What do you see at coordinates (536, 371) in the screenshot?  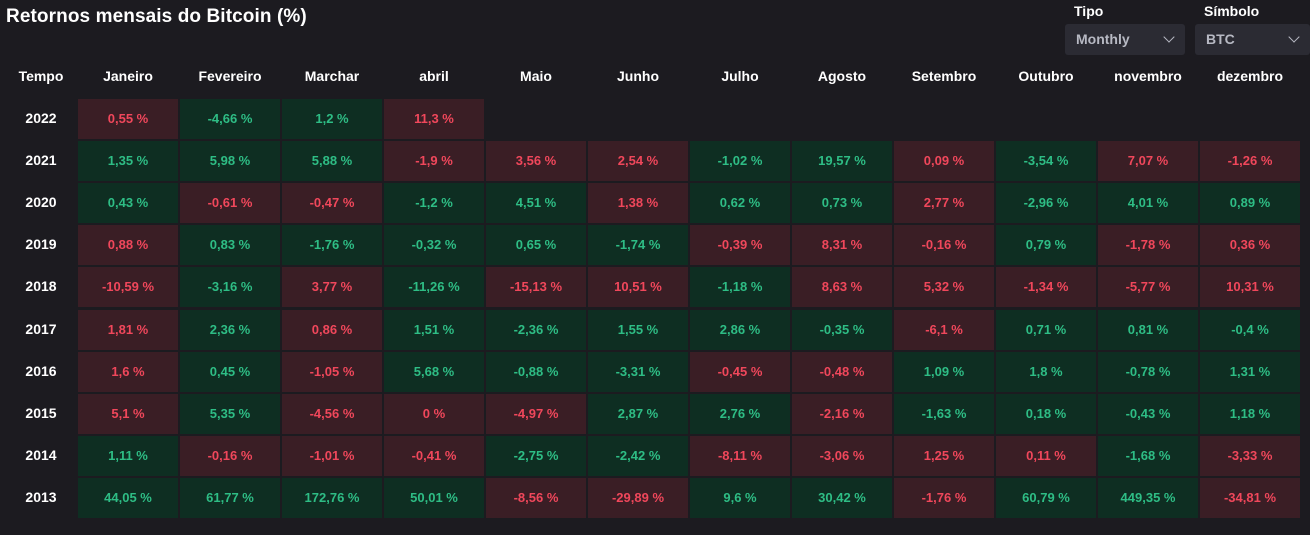 I see `return-cell: -0,88 %` at bounding box center [536, 371].